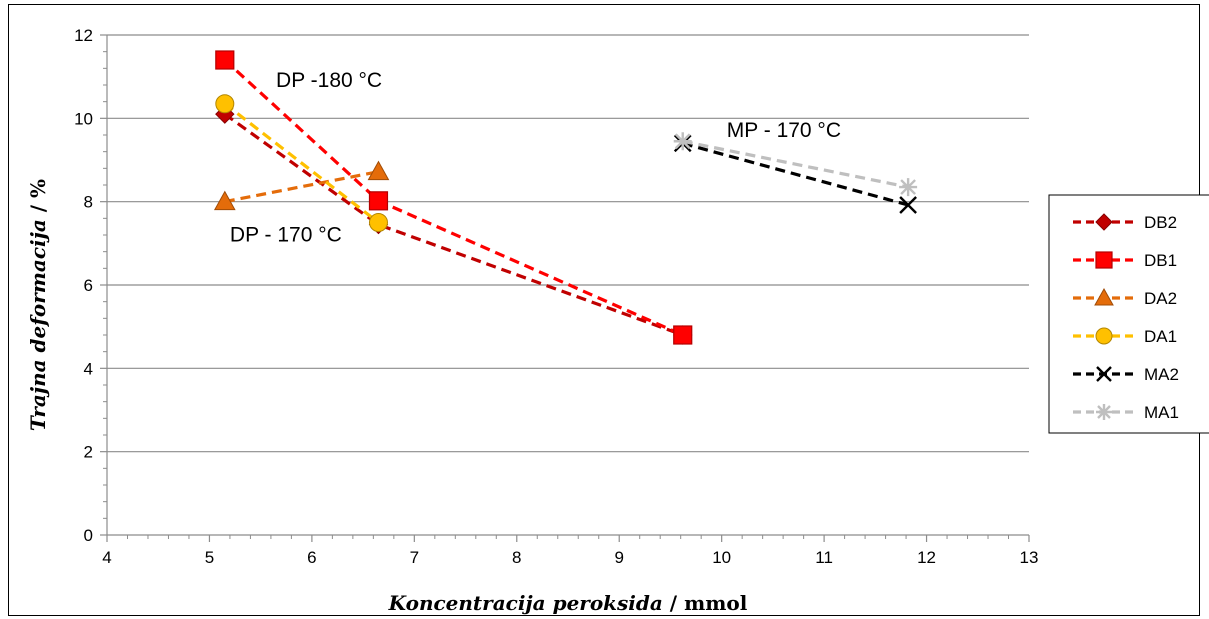 The height and width of the screenshot is (619, 1209). What do you see at coordinates (721, 557) in the screenshot?
I see `x-tick-label: 10` at bounding box center [721, 557].